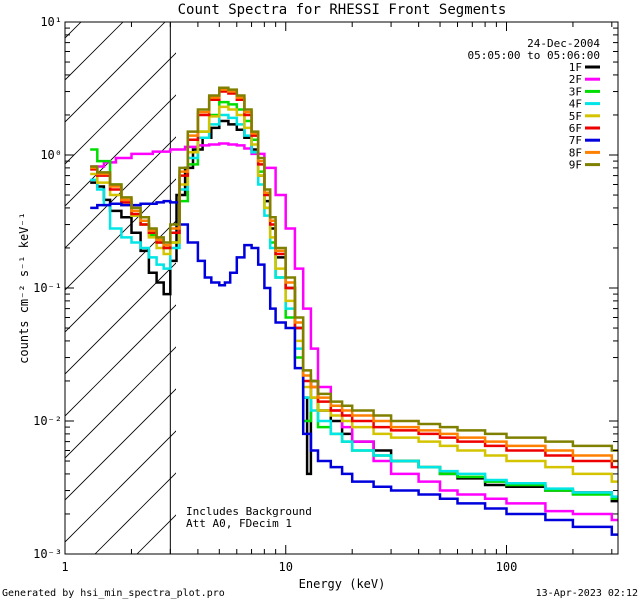 This screenshot has height=600, width=640. Describe the element at coordinates (47, 421) in the screenshot. I see `y-tick-label: 10⁻²` at that location.